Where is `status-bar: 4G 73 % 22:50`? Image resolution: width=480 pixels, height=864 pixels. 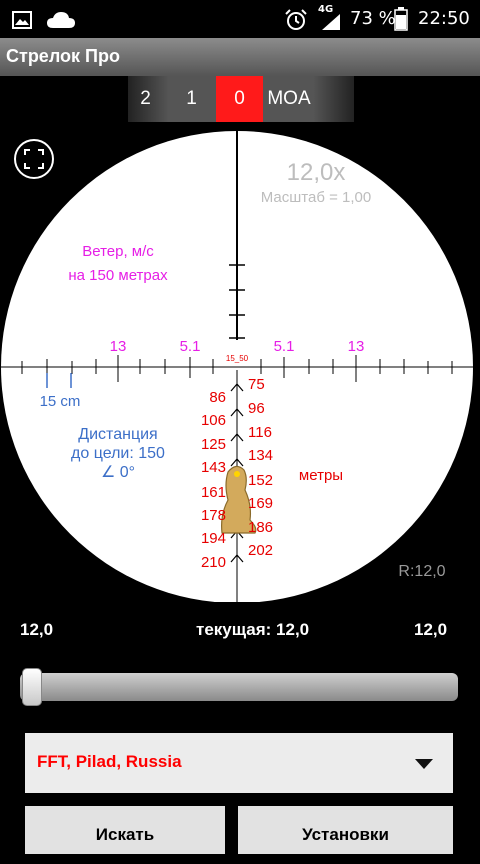
status-bar: 4G 73 % 22:50 is located at coordinates (240, 19).